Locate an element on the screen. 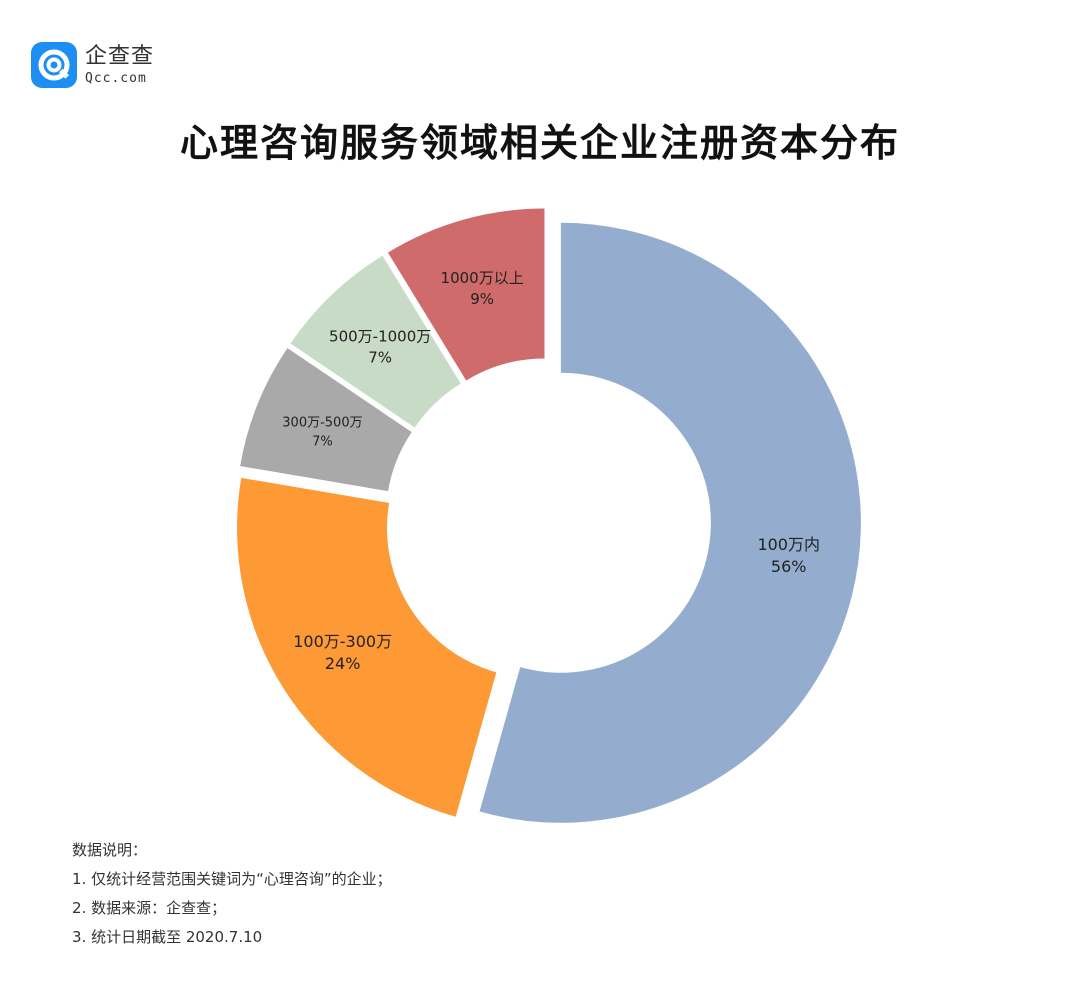  brand-logo: 企查查 Qcc.com is located at coordinates (92, 65).